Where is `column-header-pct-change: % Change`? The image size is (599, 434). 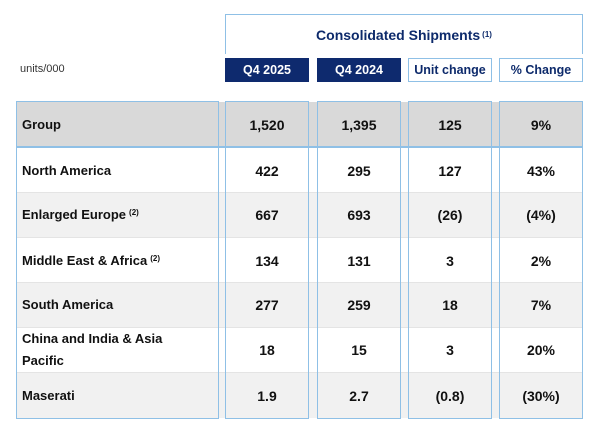 column-header-pct-change: % Change is located at coordinates (541, 70).